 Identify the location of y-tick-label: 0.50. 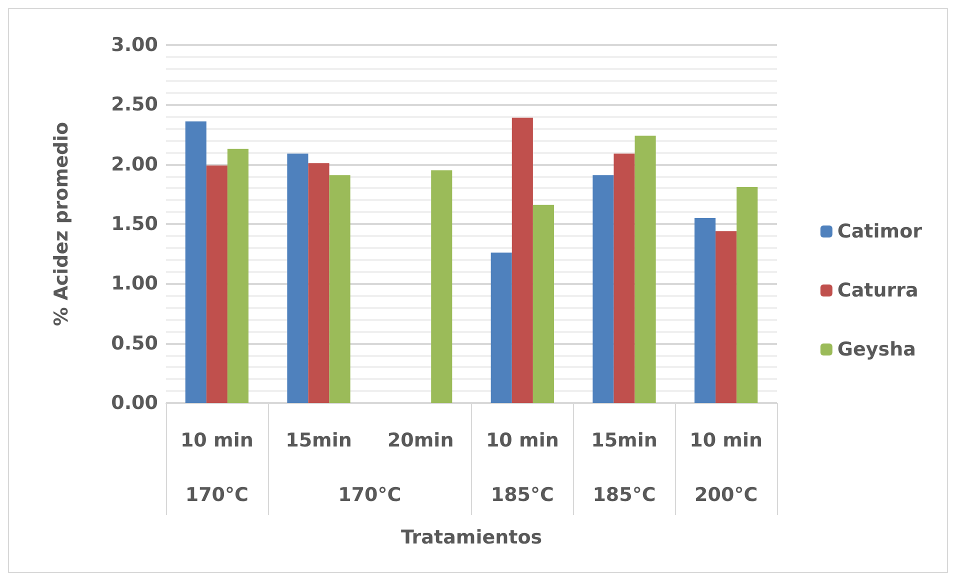
(134, 343).